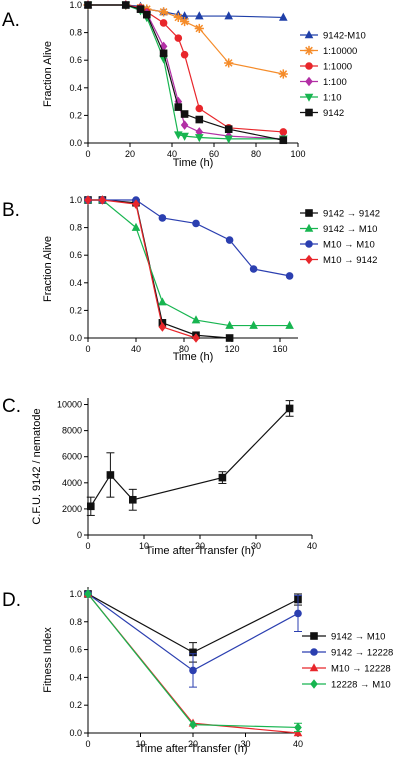 Image resolution: width=400 pixels, height=767 pixels. Describe the element at coordinates (256, 154) in the screenshot. I see `x-tick-label: 80` at that location.